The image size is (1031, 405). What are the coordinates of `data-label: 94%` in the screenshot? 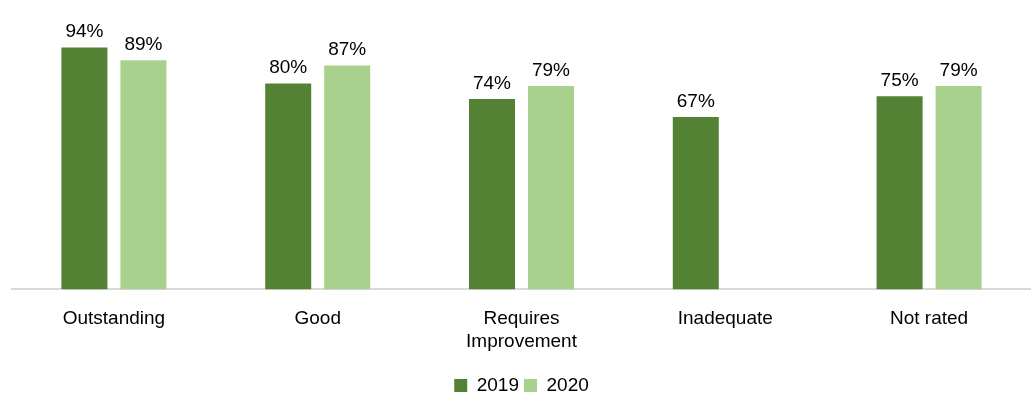 It's located at (84, 31).